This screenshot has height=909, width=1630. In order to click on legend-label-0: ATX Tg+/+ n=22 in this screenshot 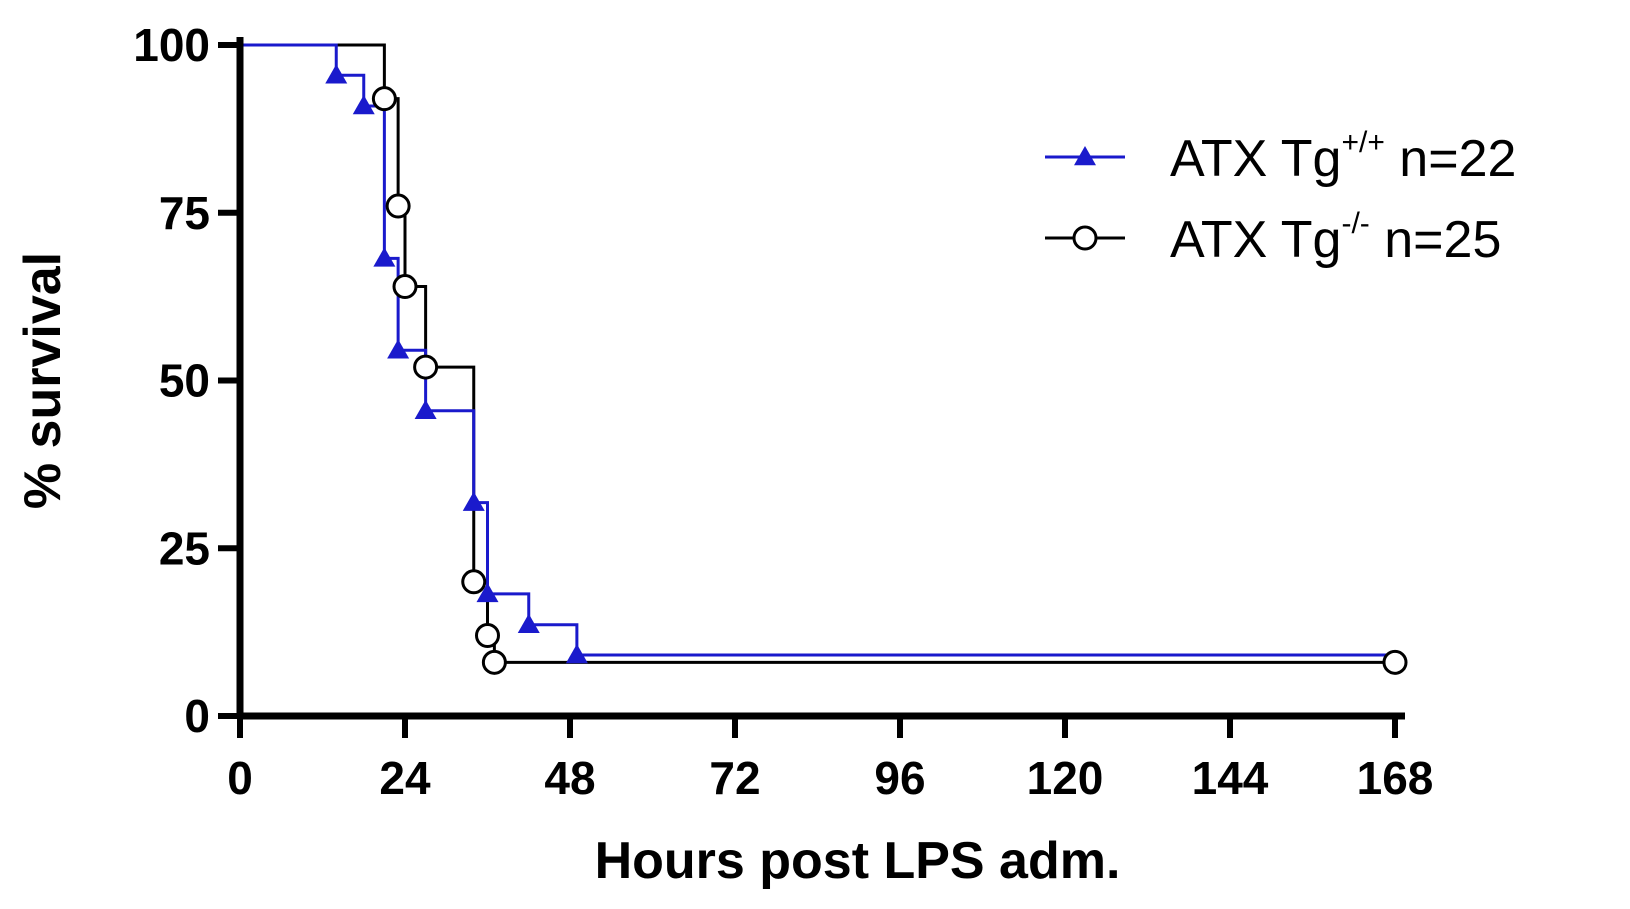, I will do `click(1343, 157)`.